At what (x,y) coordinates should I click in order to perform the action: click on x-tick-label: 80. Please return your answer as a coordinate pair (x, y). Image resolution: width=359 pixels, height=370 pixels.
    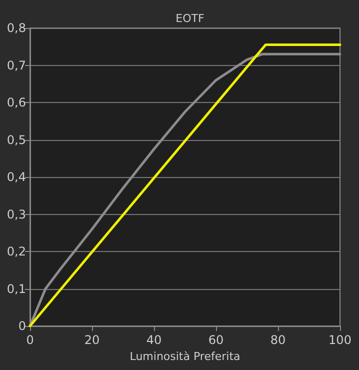
    Looking at the image, I should click on (278, 340).